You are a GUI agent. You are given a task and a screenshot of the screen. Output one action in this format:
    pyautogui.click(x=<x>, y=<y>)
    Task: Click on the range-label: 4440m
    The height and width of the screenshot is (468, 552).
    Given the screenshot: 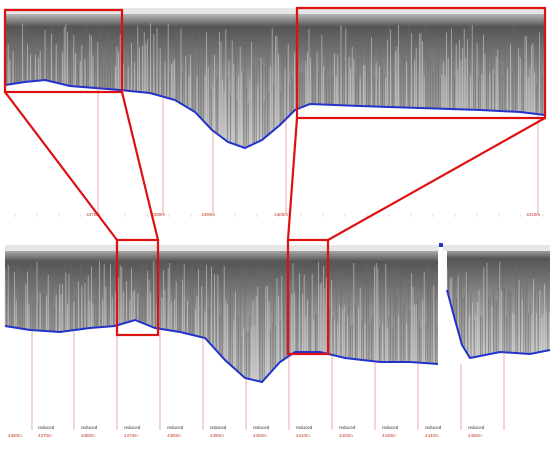 What is the action you would take?
    pyautogui.click(x=432, y=435)
    